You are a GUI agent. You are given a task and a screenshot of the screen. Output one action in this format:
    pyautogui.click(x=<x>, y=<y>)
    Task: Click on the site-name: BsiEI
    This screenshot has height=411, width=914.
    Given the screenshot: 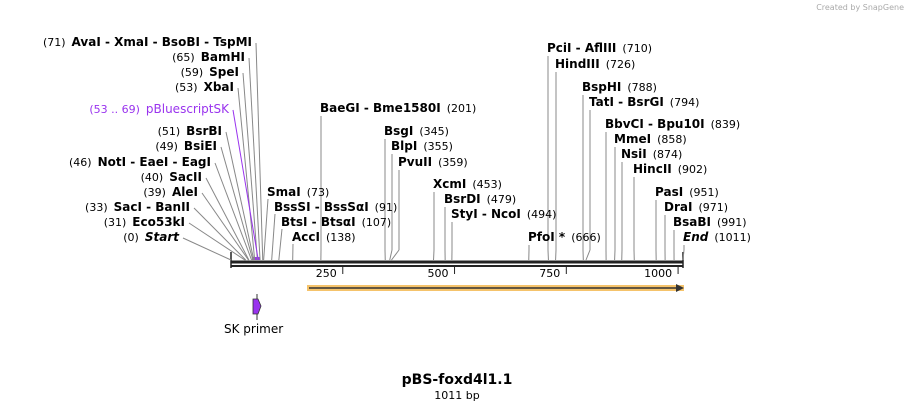 What is the action you would take?
    pyautogui.click(x=200, y=146)
    